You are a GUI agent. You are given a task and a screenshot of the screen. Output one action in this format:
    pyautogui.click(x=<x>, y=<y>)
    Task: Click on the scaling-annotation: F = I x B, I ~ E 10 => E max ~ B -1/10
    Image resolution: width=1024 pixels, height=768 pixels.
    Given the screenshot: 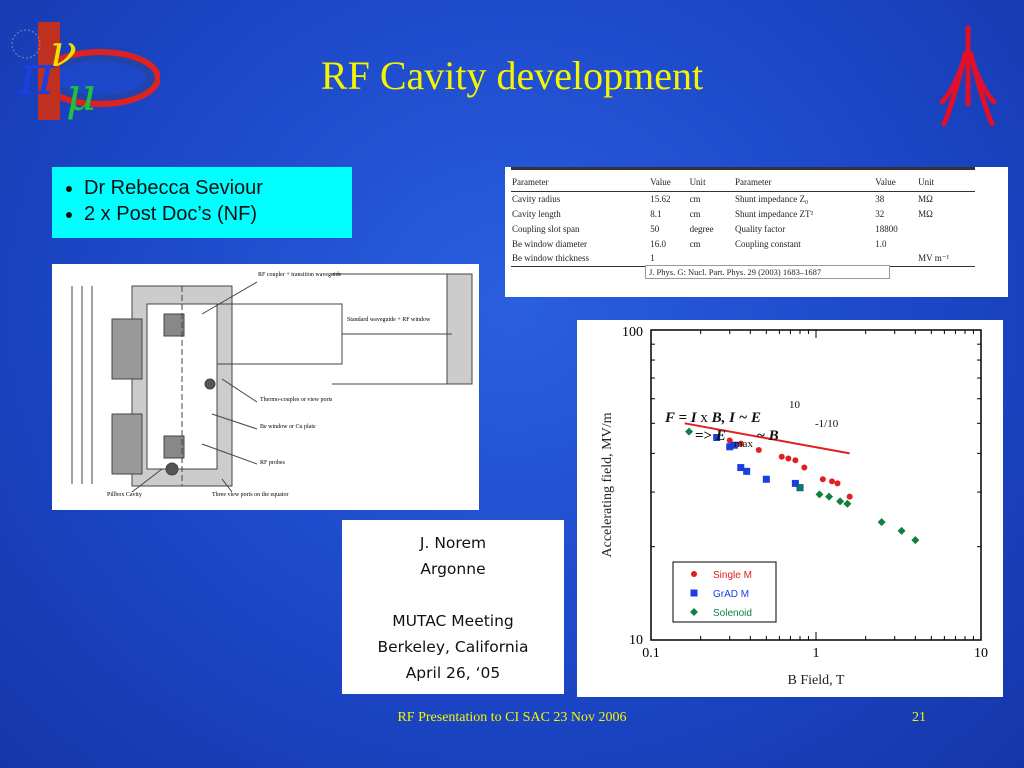 What is the action you would take?
    pyautogui.click(x=751, y=424)
    